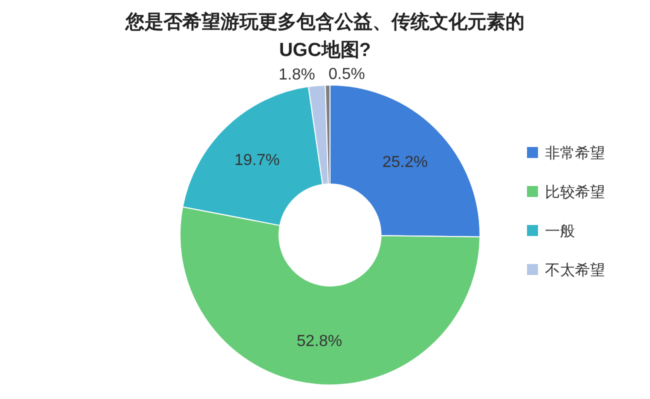 Image resolution: width=650 pixels, height=399 pixels. What do you see at coordinates (324, 36) in the screenshot?
I see `chart-title: 您是否希望游玩更多包含公益、传统文化元素的UGC地图?` at bounding box center [324, 36].